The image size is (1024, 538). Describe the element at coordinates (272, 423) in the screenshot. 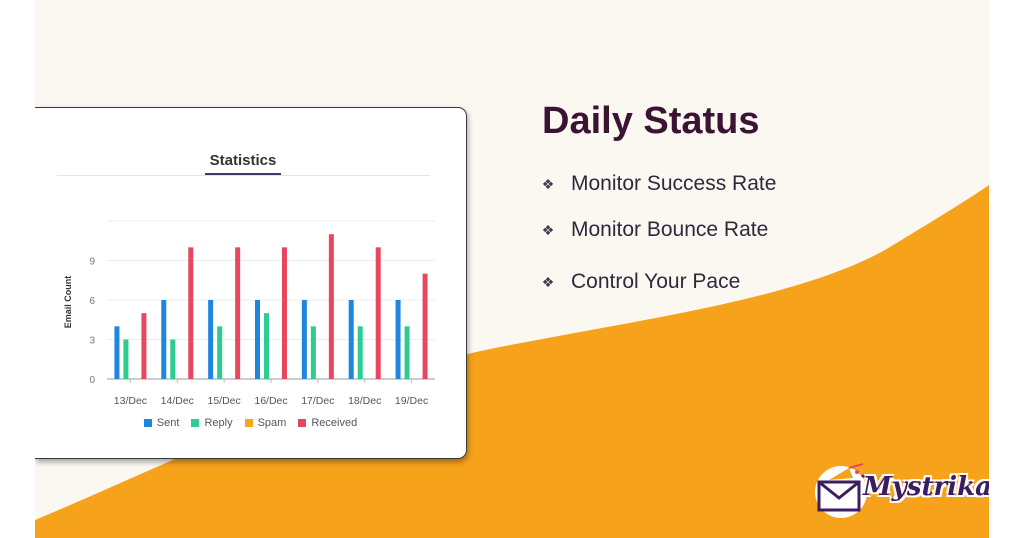

I see `legend-label-spam: Spam` at that location.